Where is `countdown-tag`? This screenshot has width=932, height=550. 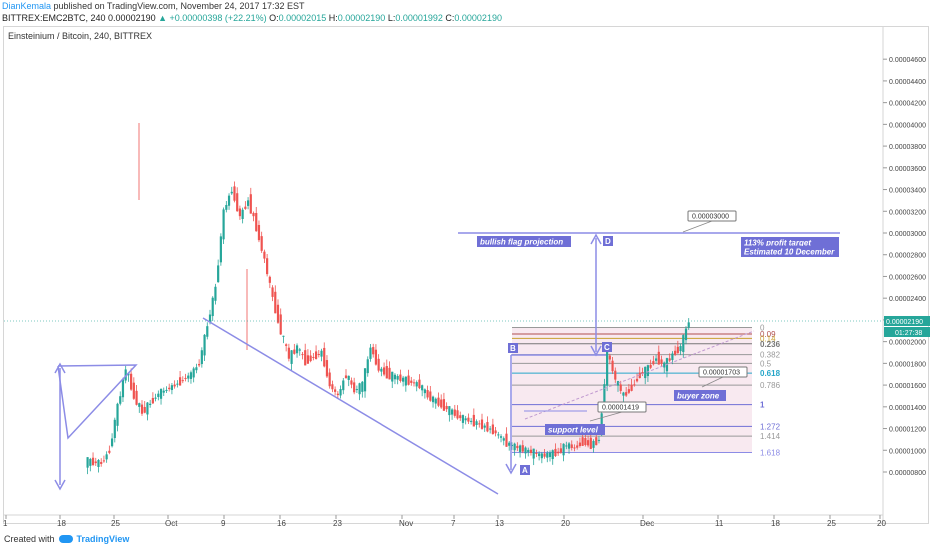 countdown-tag is located at coordinates (907, 331).